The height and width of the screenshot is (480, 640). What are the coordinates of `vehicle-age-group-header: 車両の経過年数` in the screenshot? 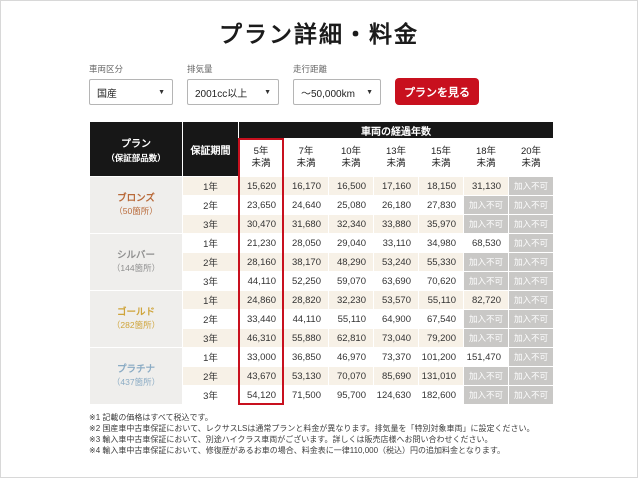 It's located at (396, 130).